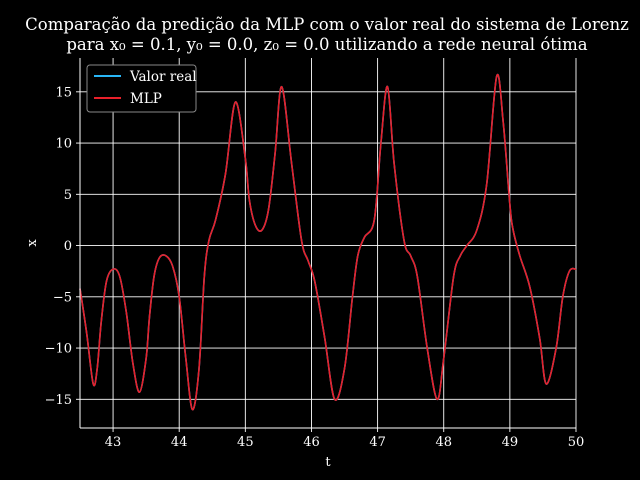 The width and height of the screenshot is (640, 480). I want to click on y-tick-label: −15, so click(58, 400).